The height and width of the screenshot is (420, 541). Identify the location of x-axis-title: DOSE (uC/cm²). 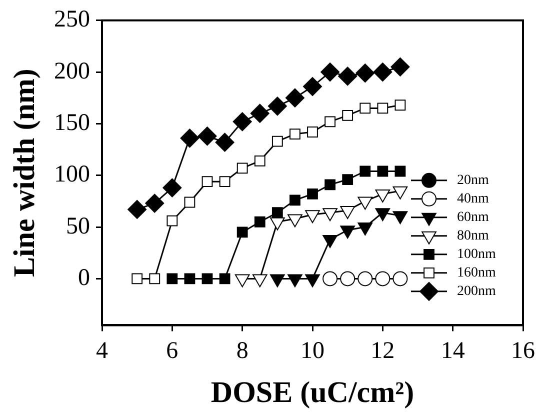
(312, 392).